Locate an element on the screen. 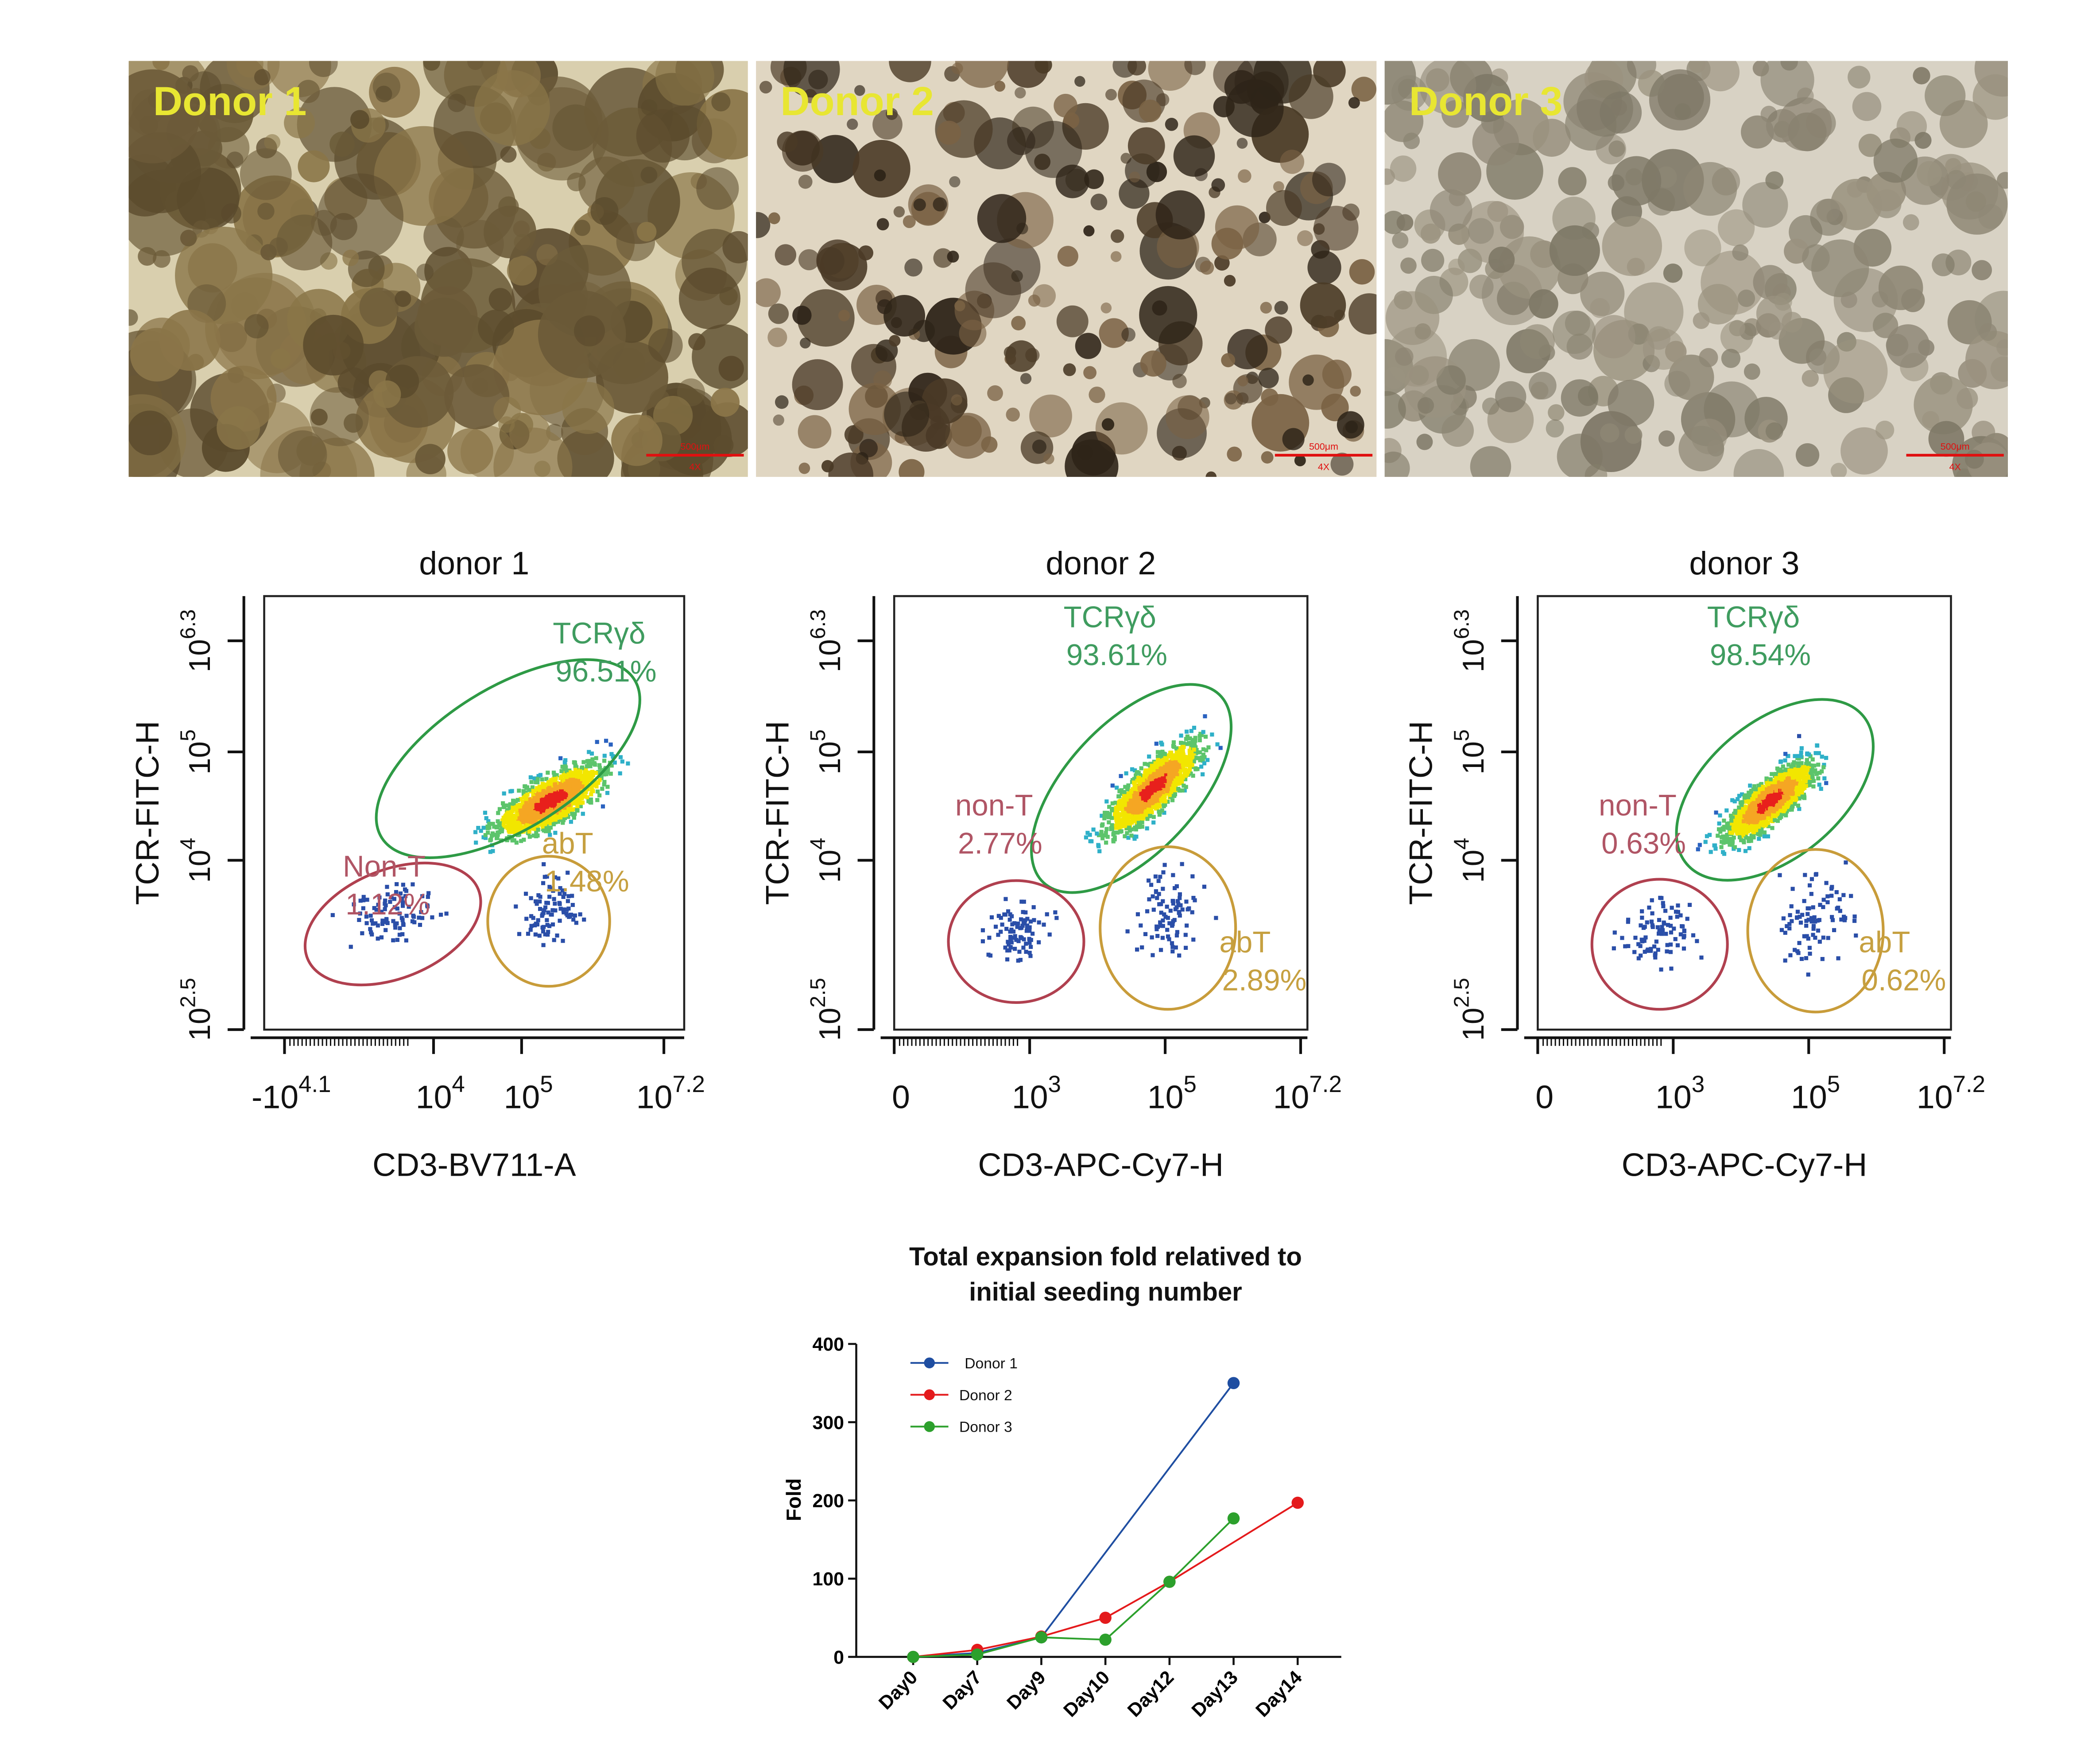  plot-frame is located at coordinates (1101, 813).